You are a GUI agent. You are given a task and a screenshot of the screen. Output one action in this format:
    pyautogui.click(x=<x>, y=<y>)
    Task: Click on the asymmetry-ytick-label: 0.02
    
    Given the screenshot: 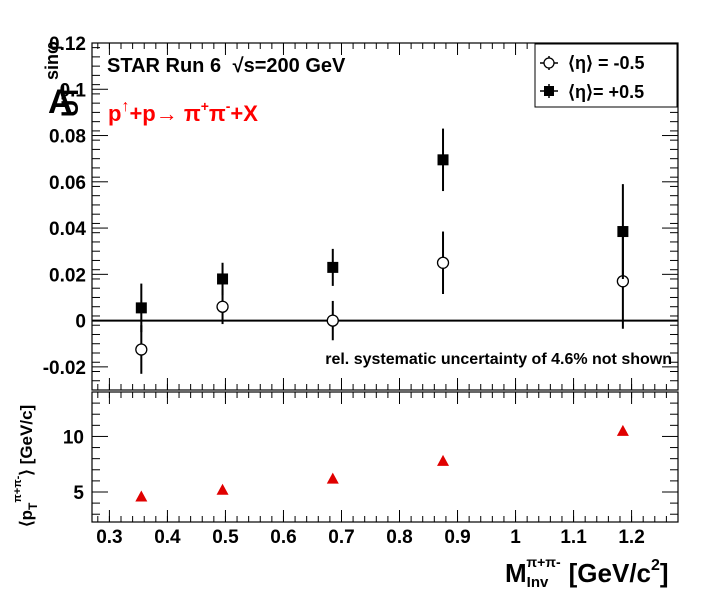 What is the action you would take?
    pyautogui.click(x=67, y=275)
    